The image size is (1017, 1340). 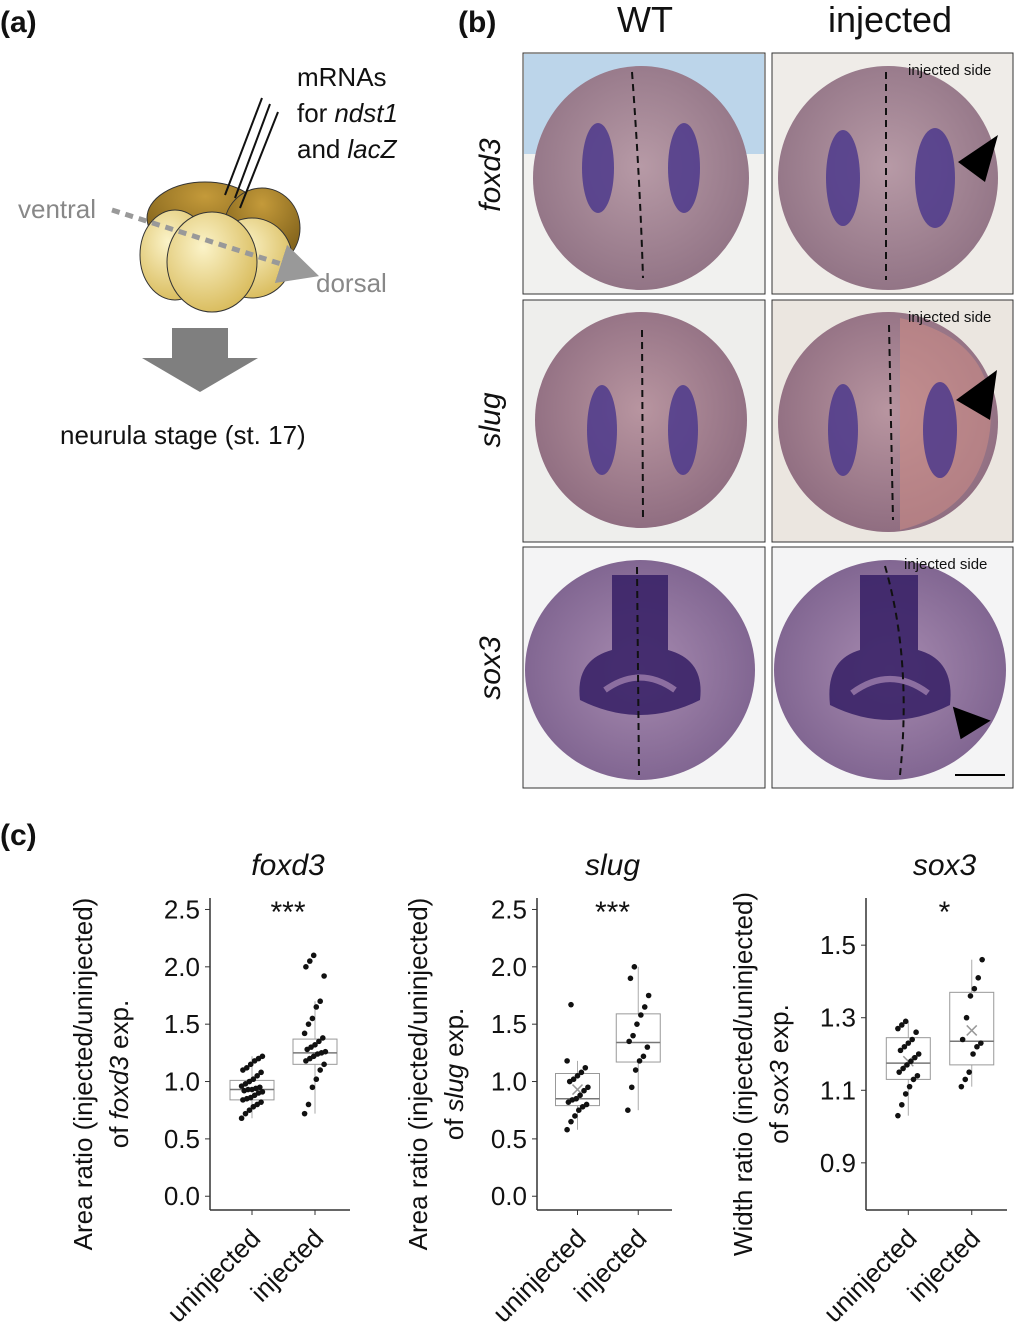 I want to click on x-tick-label: injected, so click(x=943, y=1265).